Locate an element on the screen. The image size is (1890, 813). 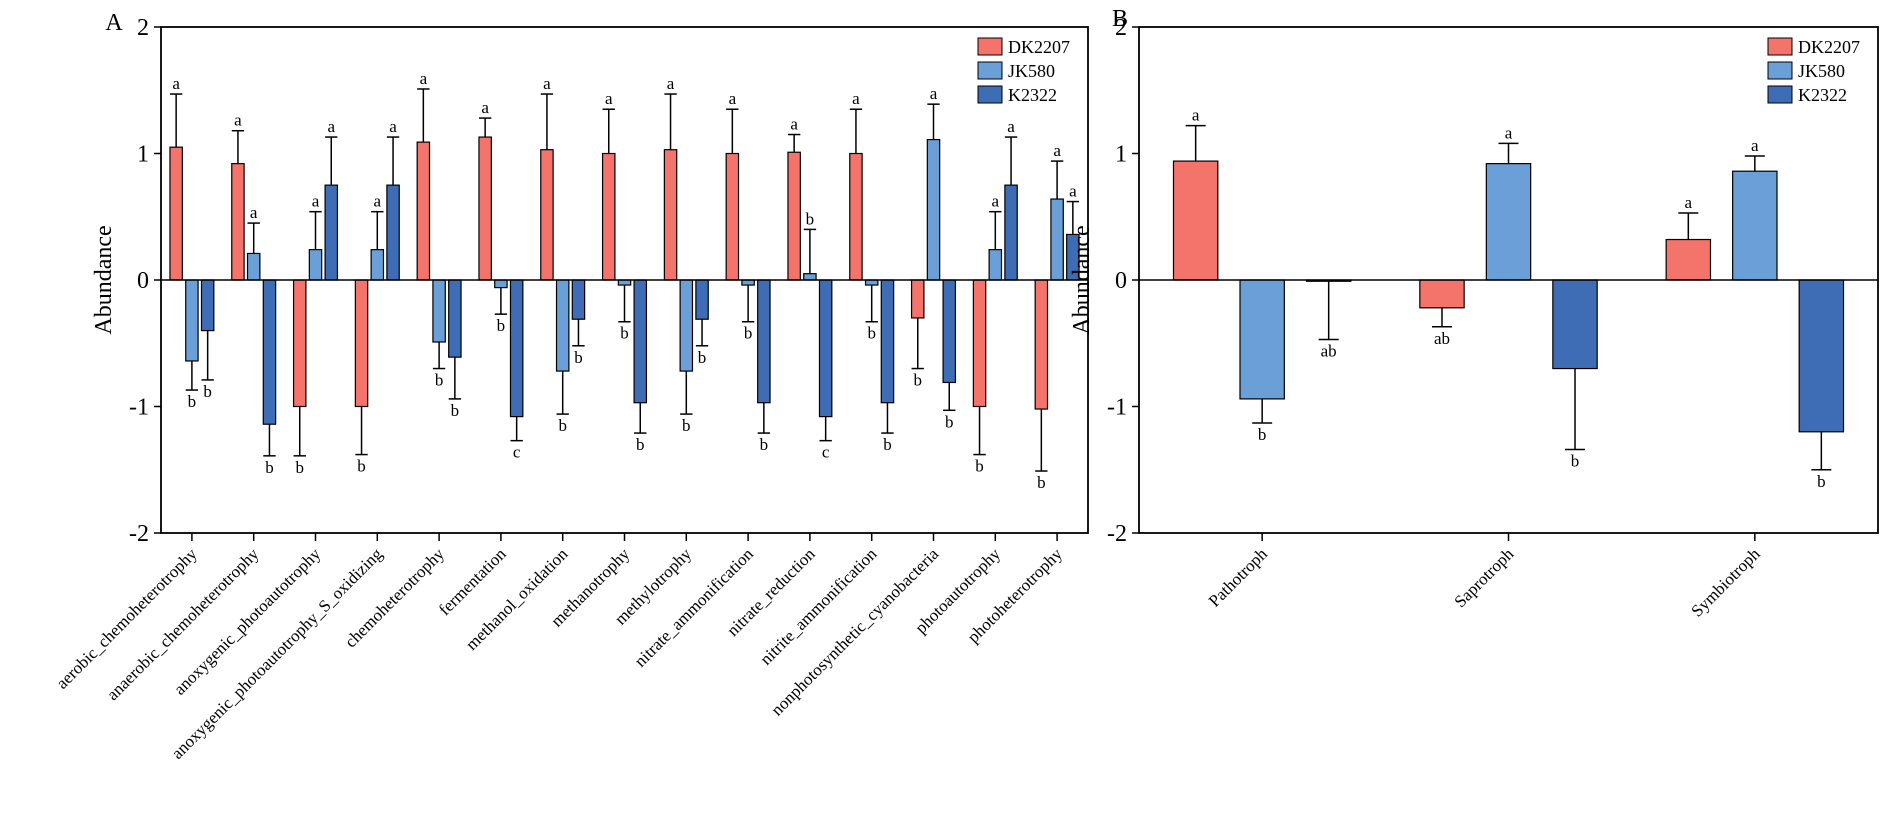
x-tick-label: Symbiotroph is located at coordinates (1725, 582).